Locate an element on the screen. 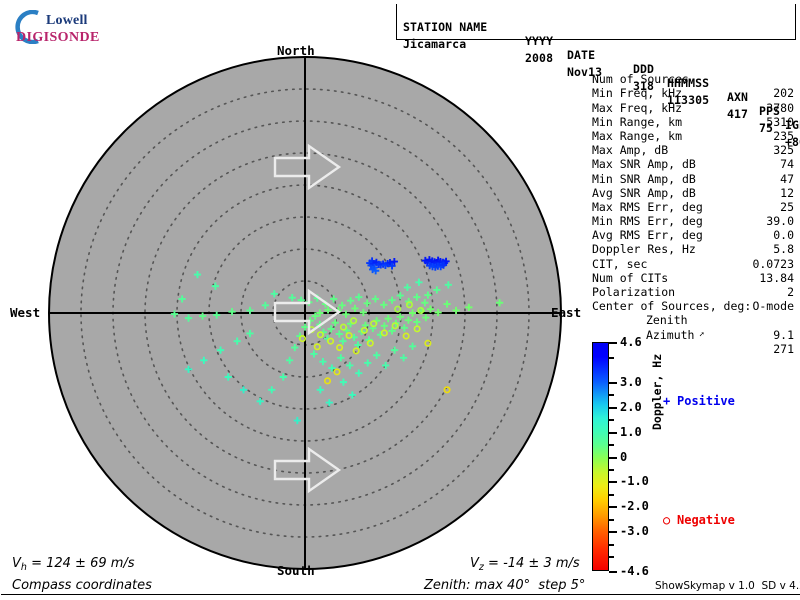  center-of-sources-label: Center of Sources, deg: is located at coordinates (672, 306).